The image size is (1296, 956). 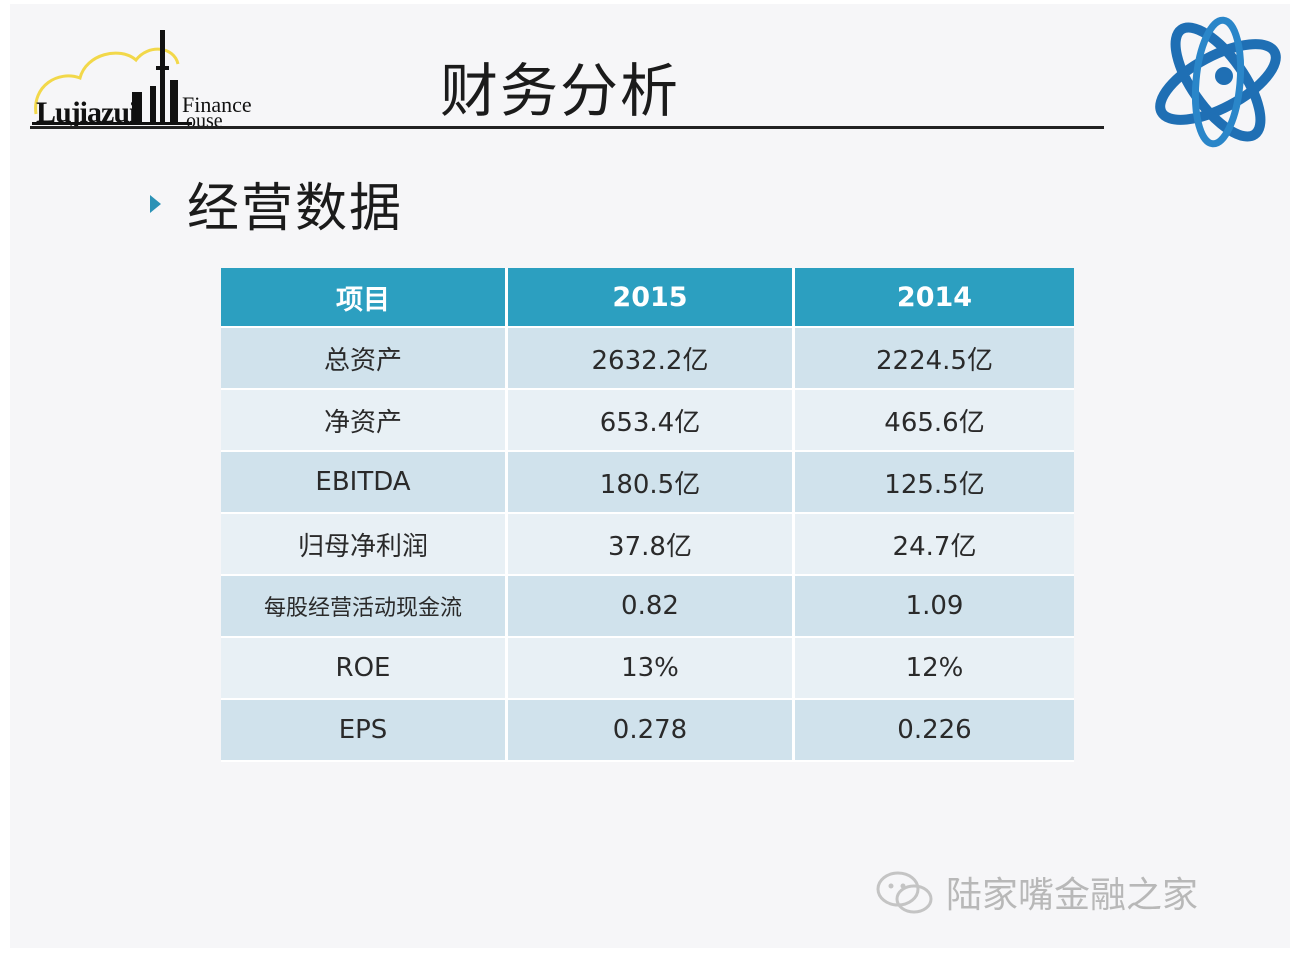 What do you see at coordinates (155, 203) in the screenshot?
I see `triangle-bullet-icon` at bounding box center [155, 203].